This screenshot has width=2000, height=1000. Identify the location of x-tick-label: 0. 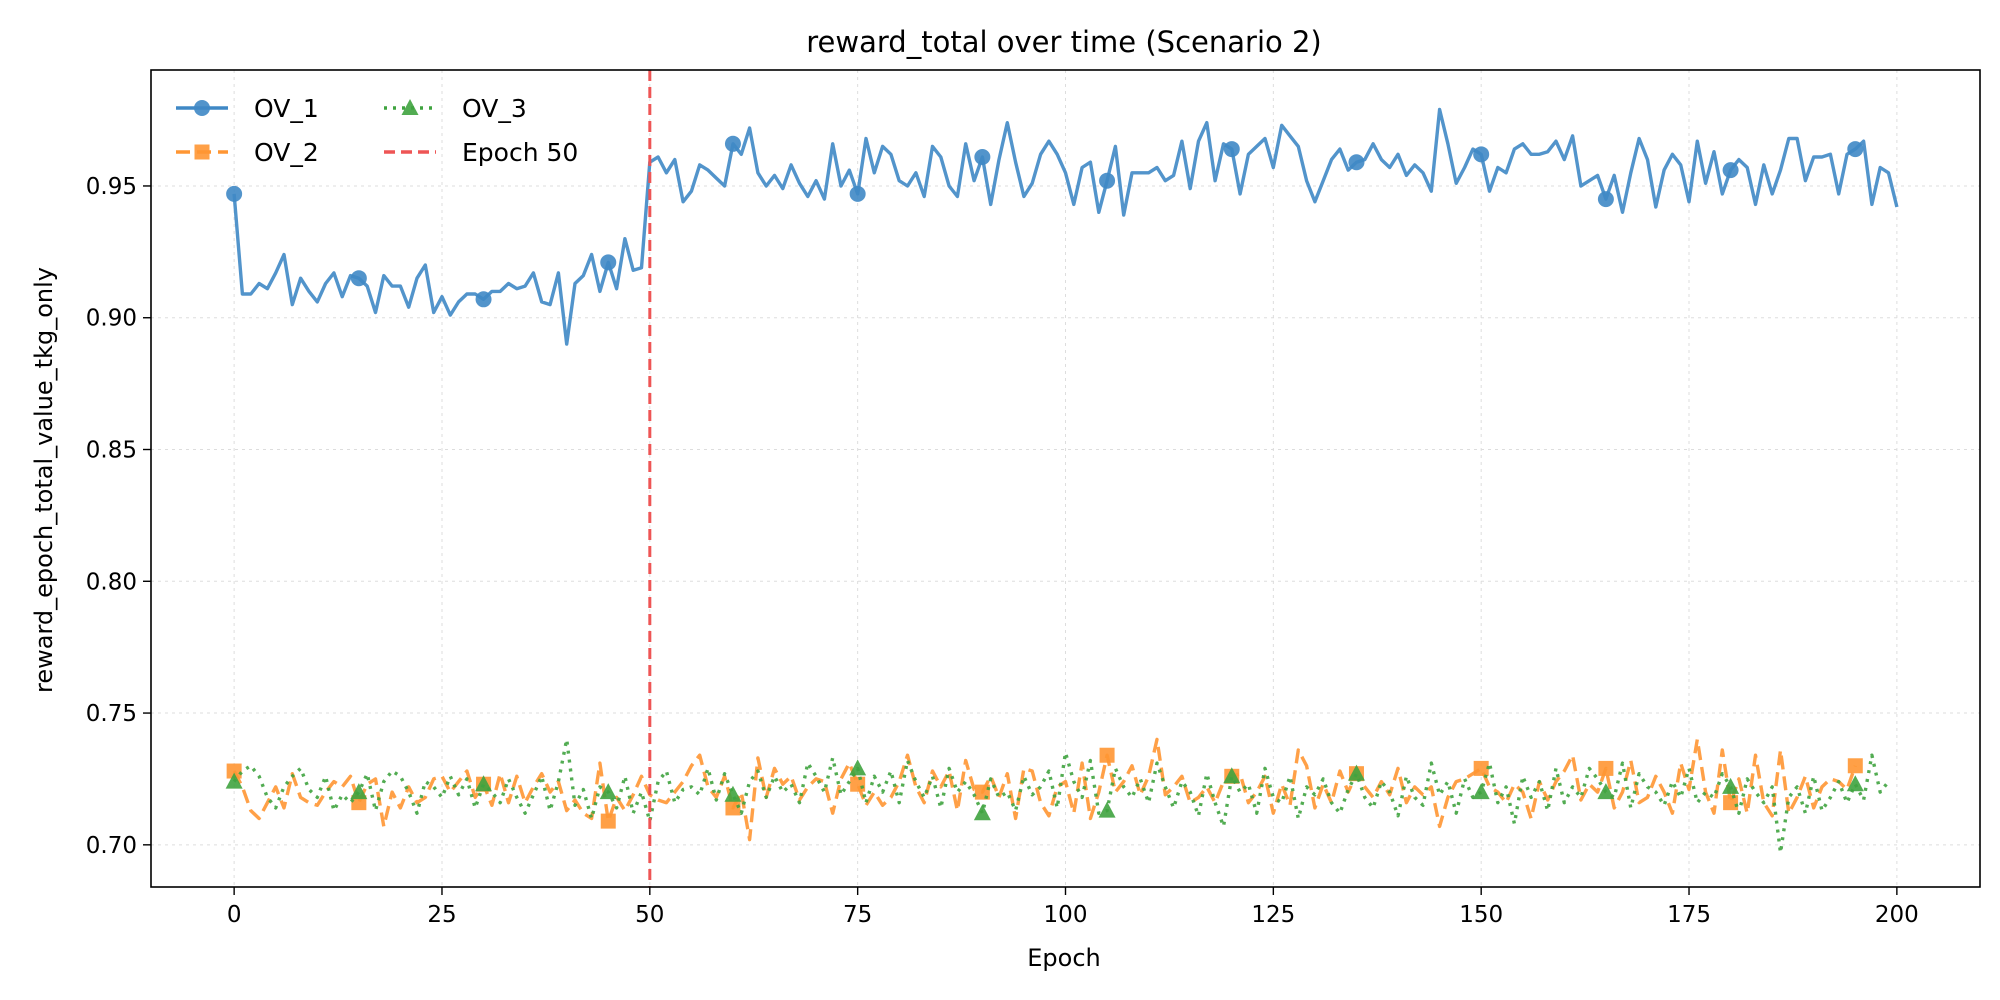
(234, 915).